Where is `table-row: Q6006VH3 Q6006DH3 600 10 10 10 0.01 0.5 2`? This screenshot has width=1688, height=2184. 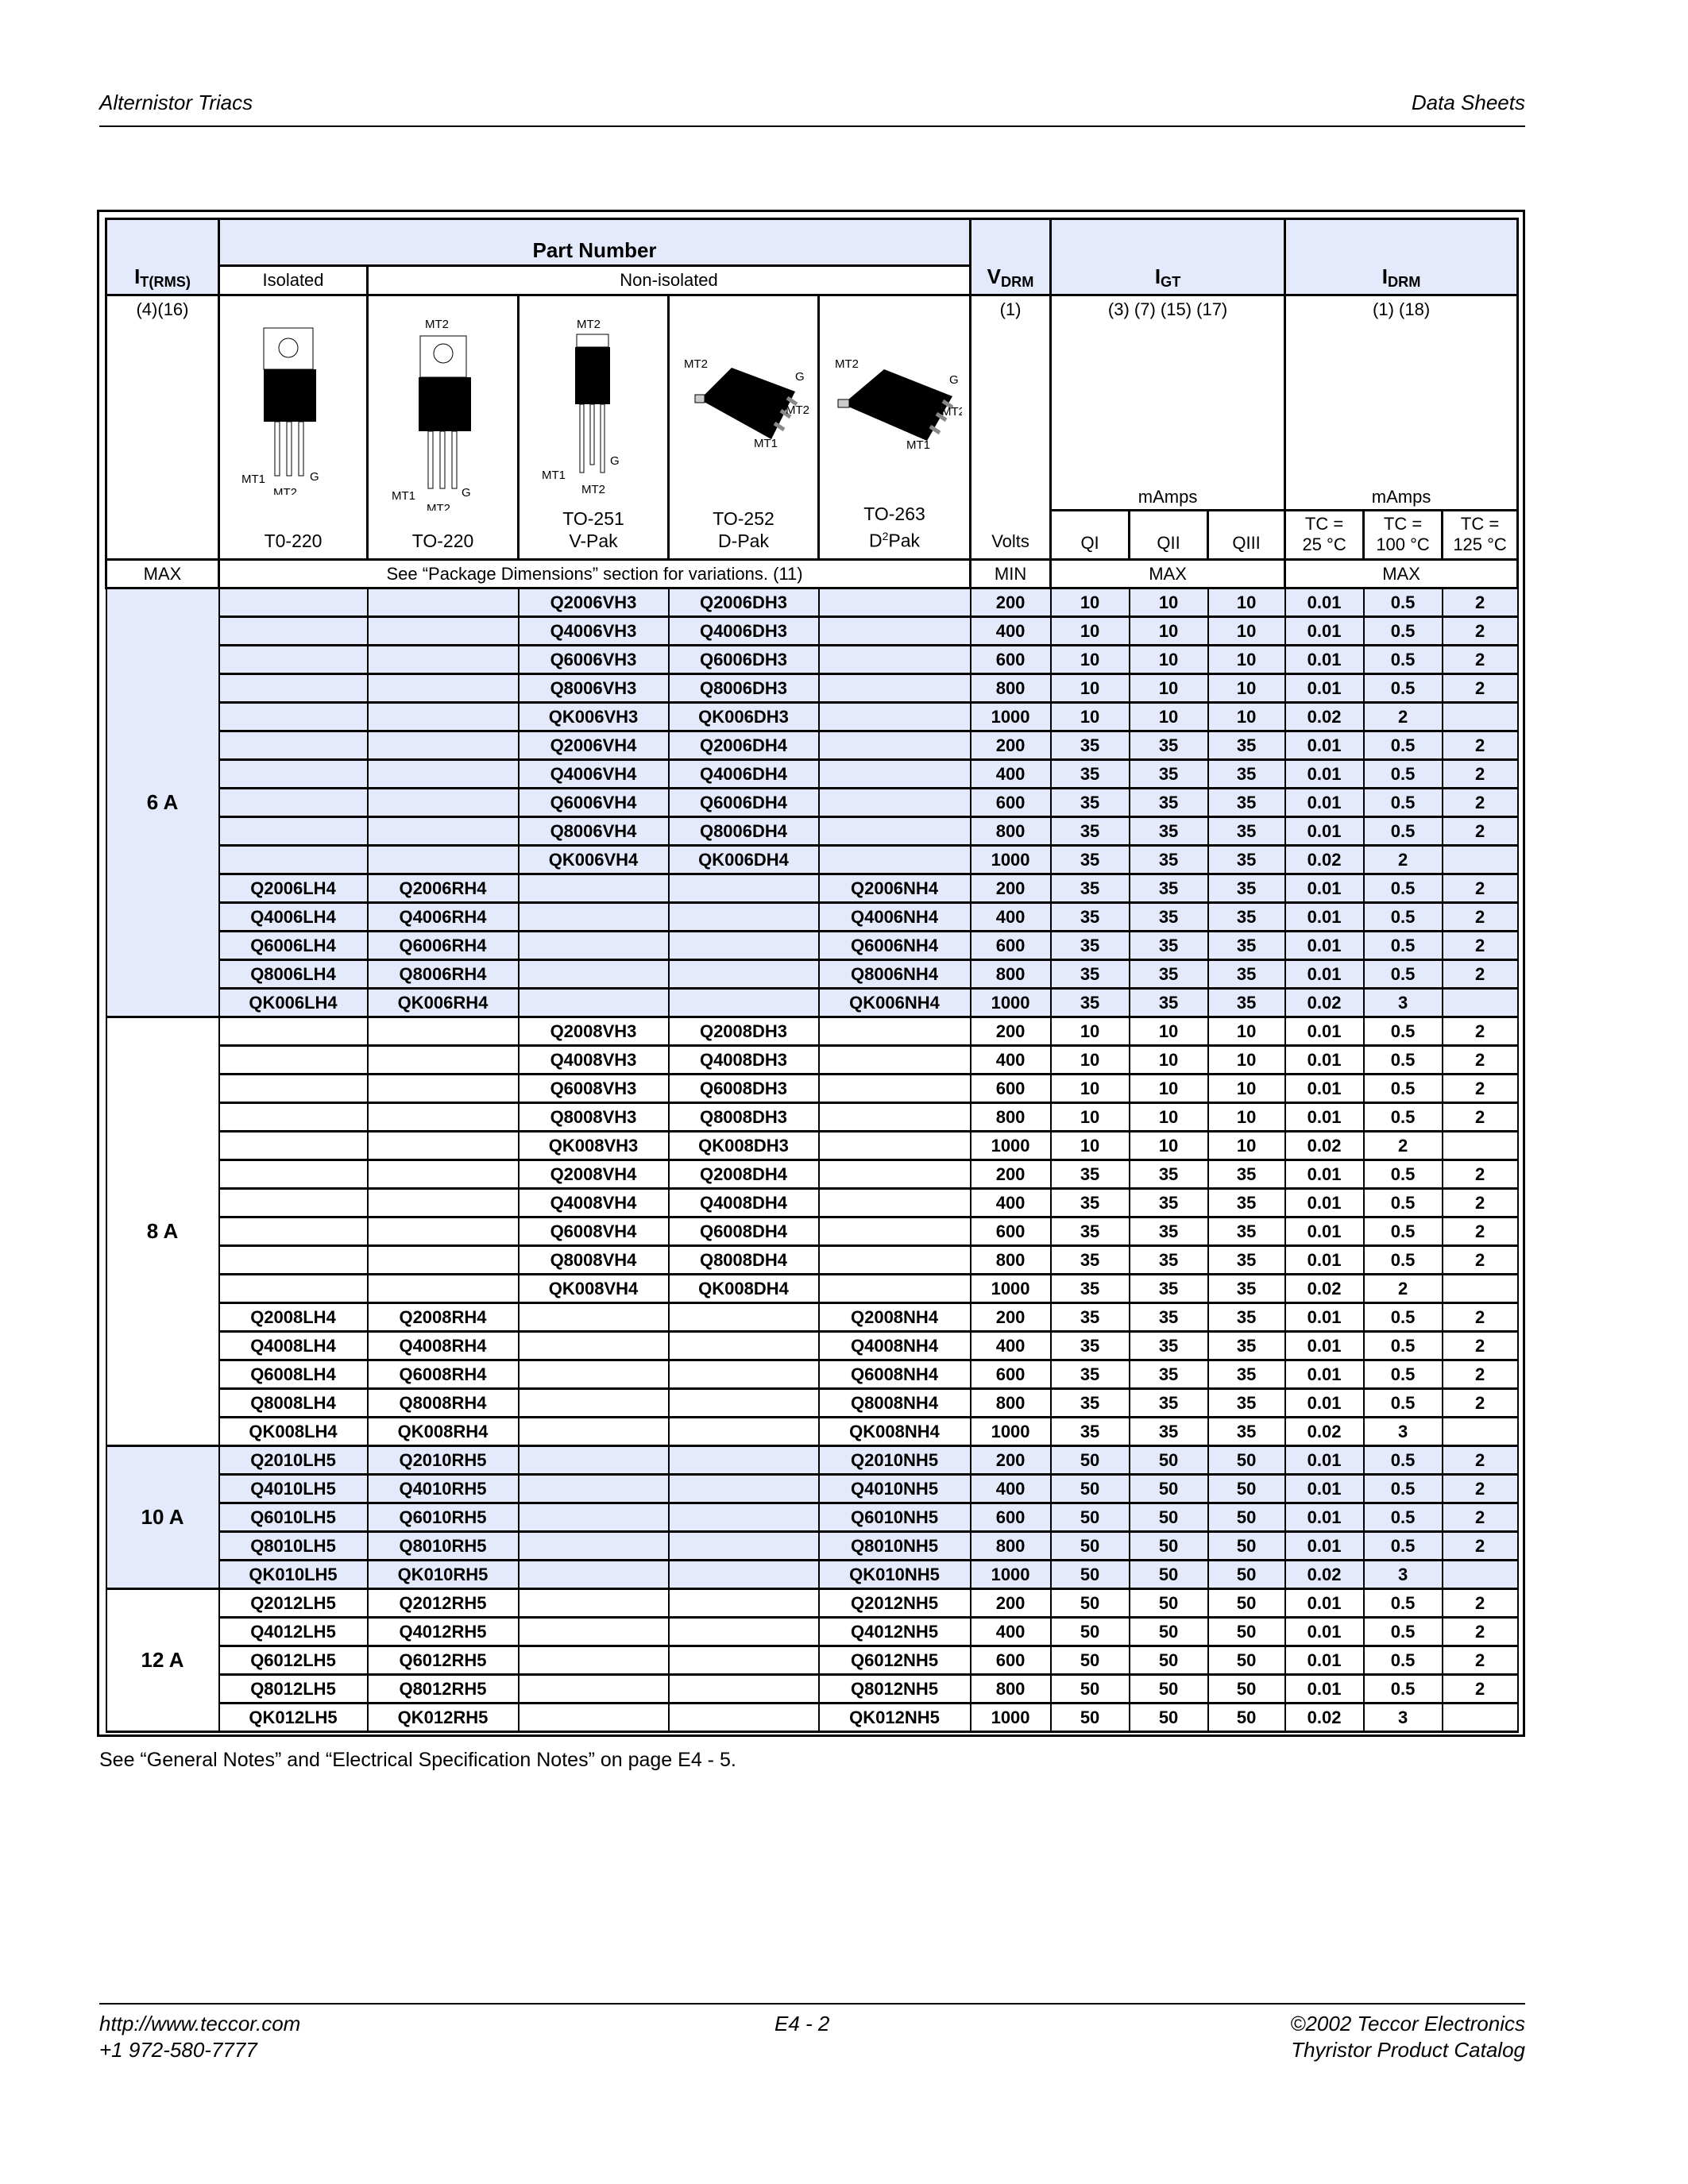 table-row: Q6006VH3 Q6006DH3 600 10 10 10 0.01 0.5 2 is located at coordinates (813, 659).